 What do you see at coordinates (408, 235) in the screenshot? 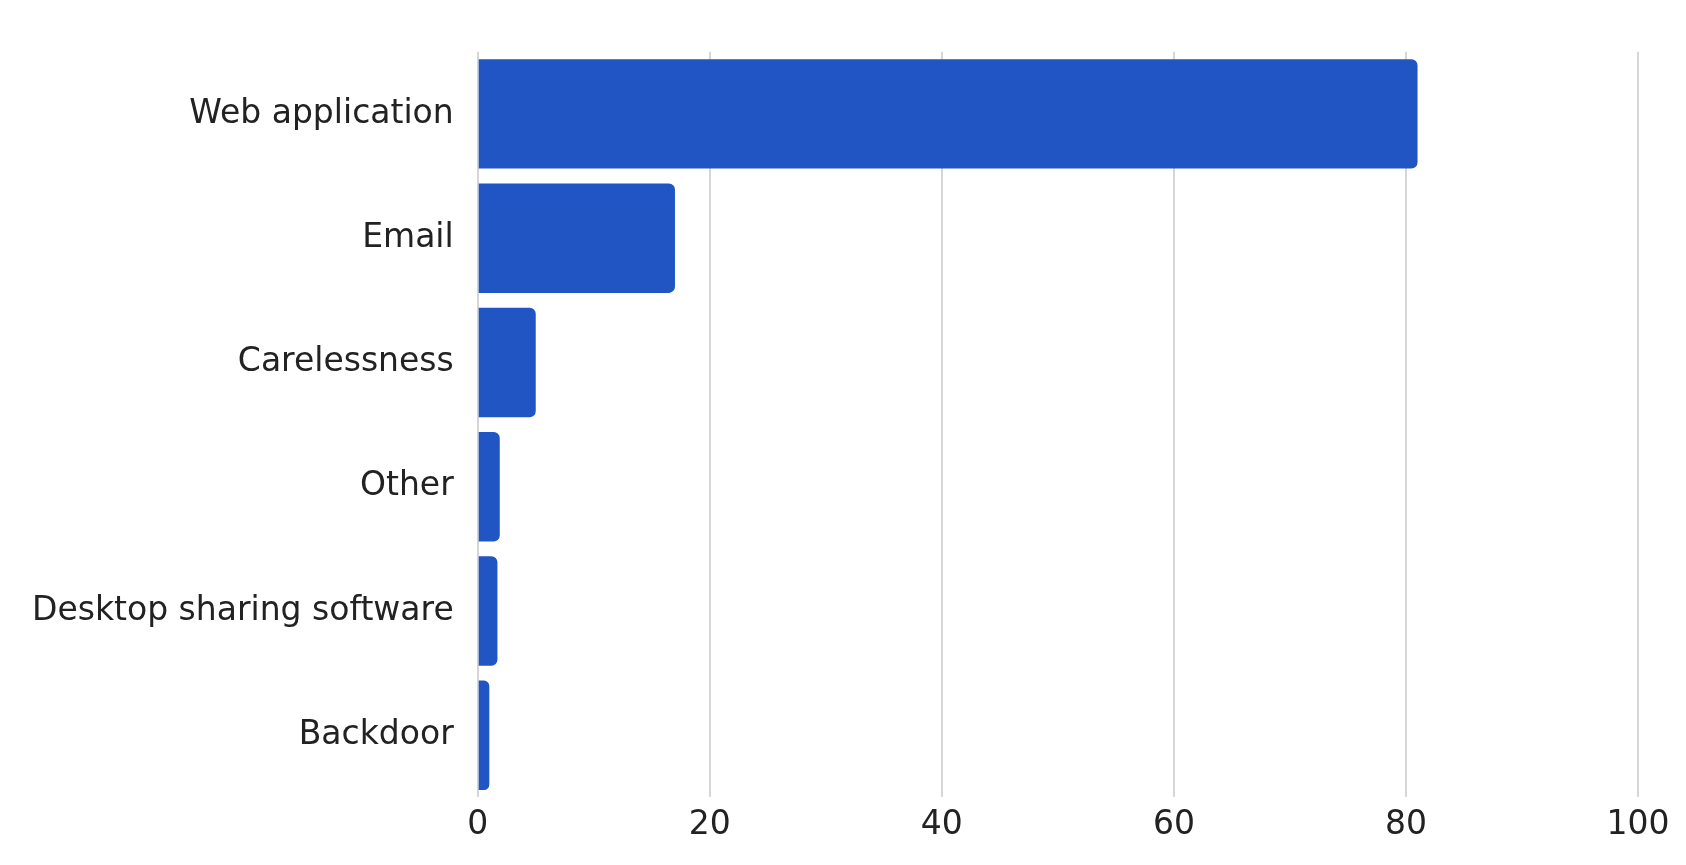
I see `y-tick-label: Email` at bounding box center [408, 235].